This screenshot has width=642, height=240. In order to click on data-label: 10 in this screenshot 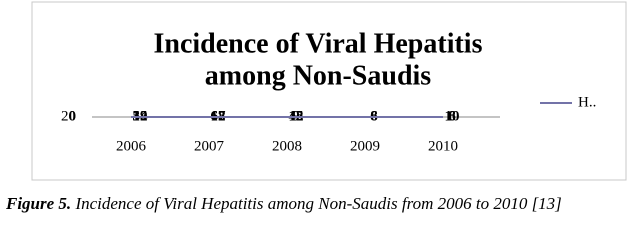, I will do `click(452, 116)`.